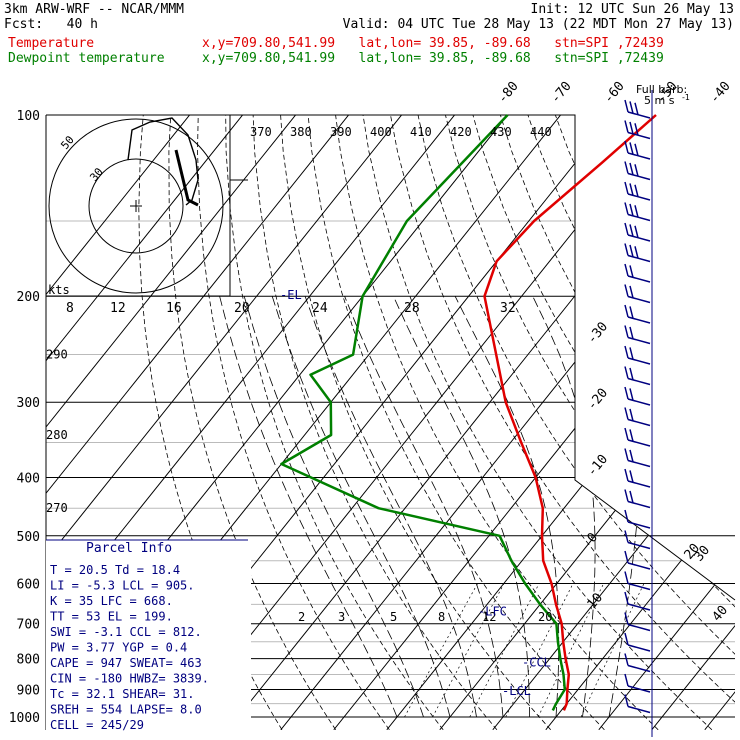 This screenshot has width=740, height=740. I want to click on theta-label: 270, so click(57, 508).